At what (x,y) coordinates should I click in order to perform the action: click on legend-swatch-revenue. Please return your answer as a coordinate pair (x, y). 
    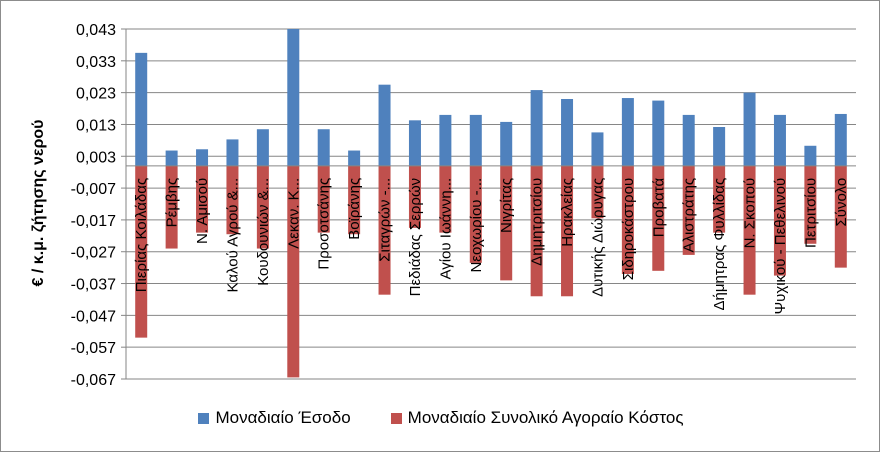
    Looking at the image, I should click on (204, 418).